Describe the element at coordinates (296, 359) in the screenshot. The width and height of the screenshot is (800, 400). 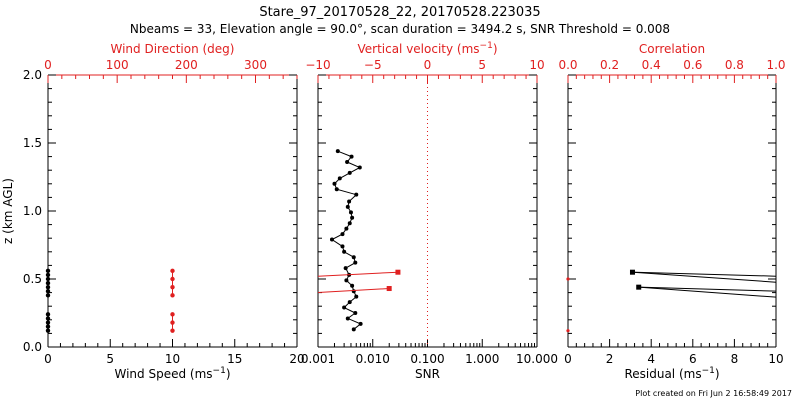
I see `wind-xtick-label: 20` at that location.